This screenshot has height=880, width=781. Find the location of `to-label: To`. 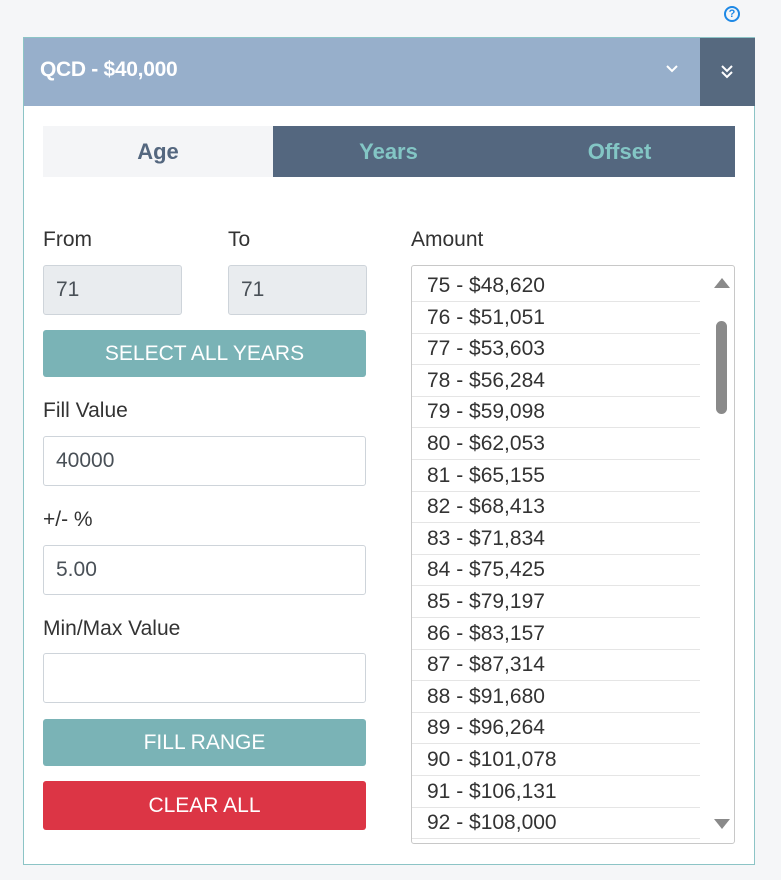

to-label: To is located at coordinates (239, 239).